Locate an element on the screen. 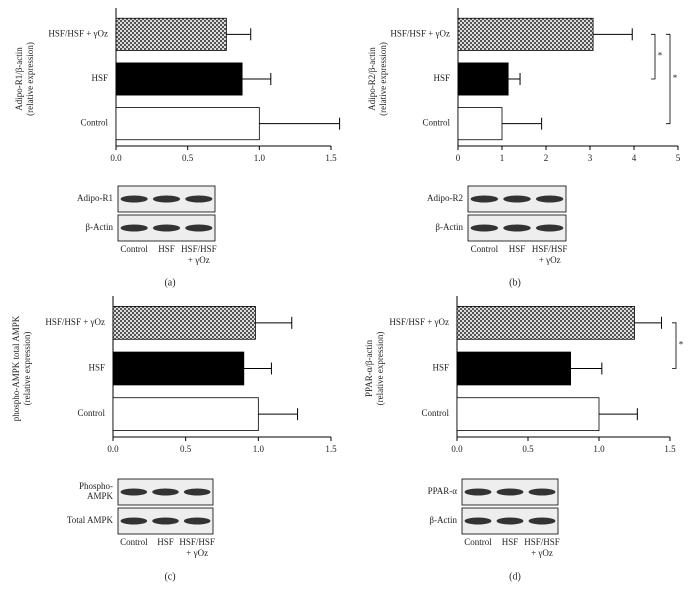 Image resolution: width=689 pixels, height=593 pixels. blot-row-label: Phospho- is located at coordinates (96, 486).